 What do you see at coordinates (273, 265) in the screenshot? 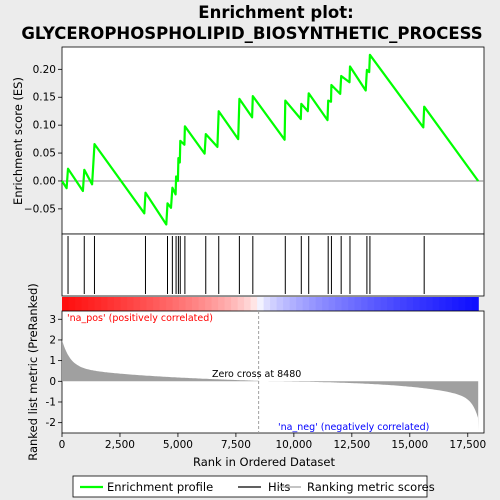
I see `hits-panel` at bounding box center [273, 265].